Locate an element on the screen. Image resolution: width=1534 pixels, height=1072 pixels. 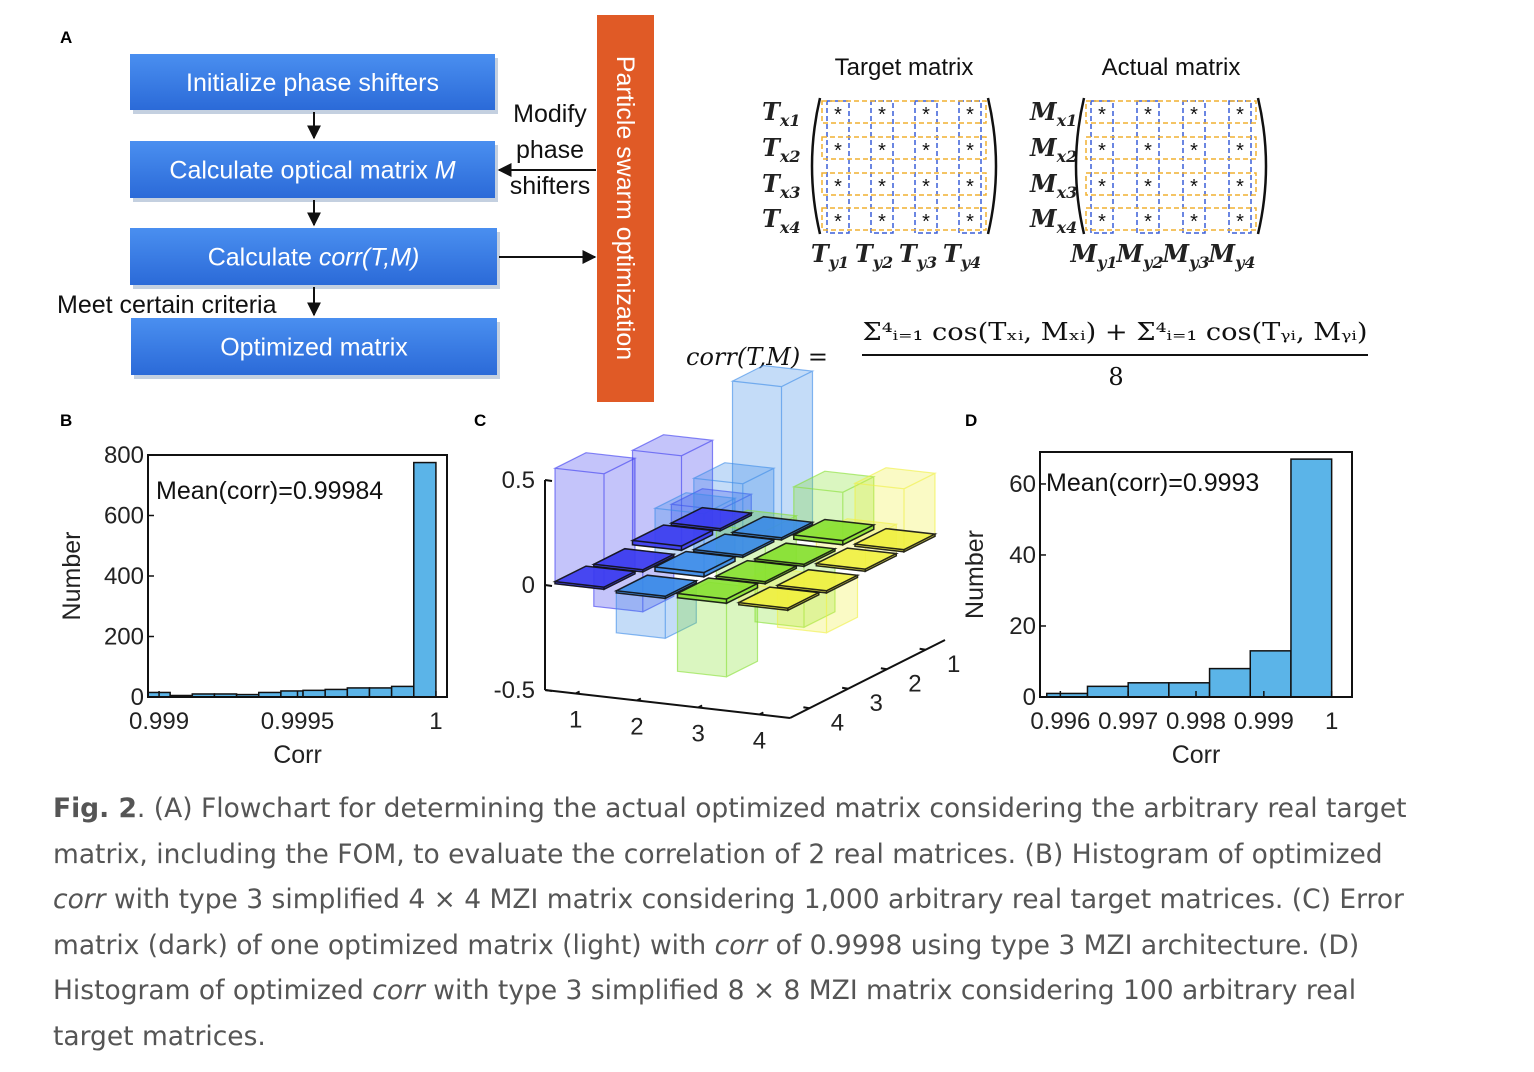
flow-step: Initialize phase shifters is located at coordinates (312, 83).